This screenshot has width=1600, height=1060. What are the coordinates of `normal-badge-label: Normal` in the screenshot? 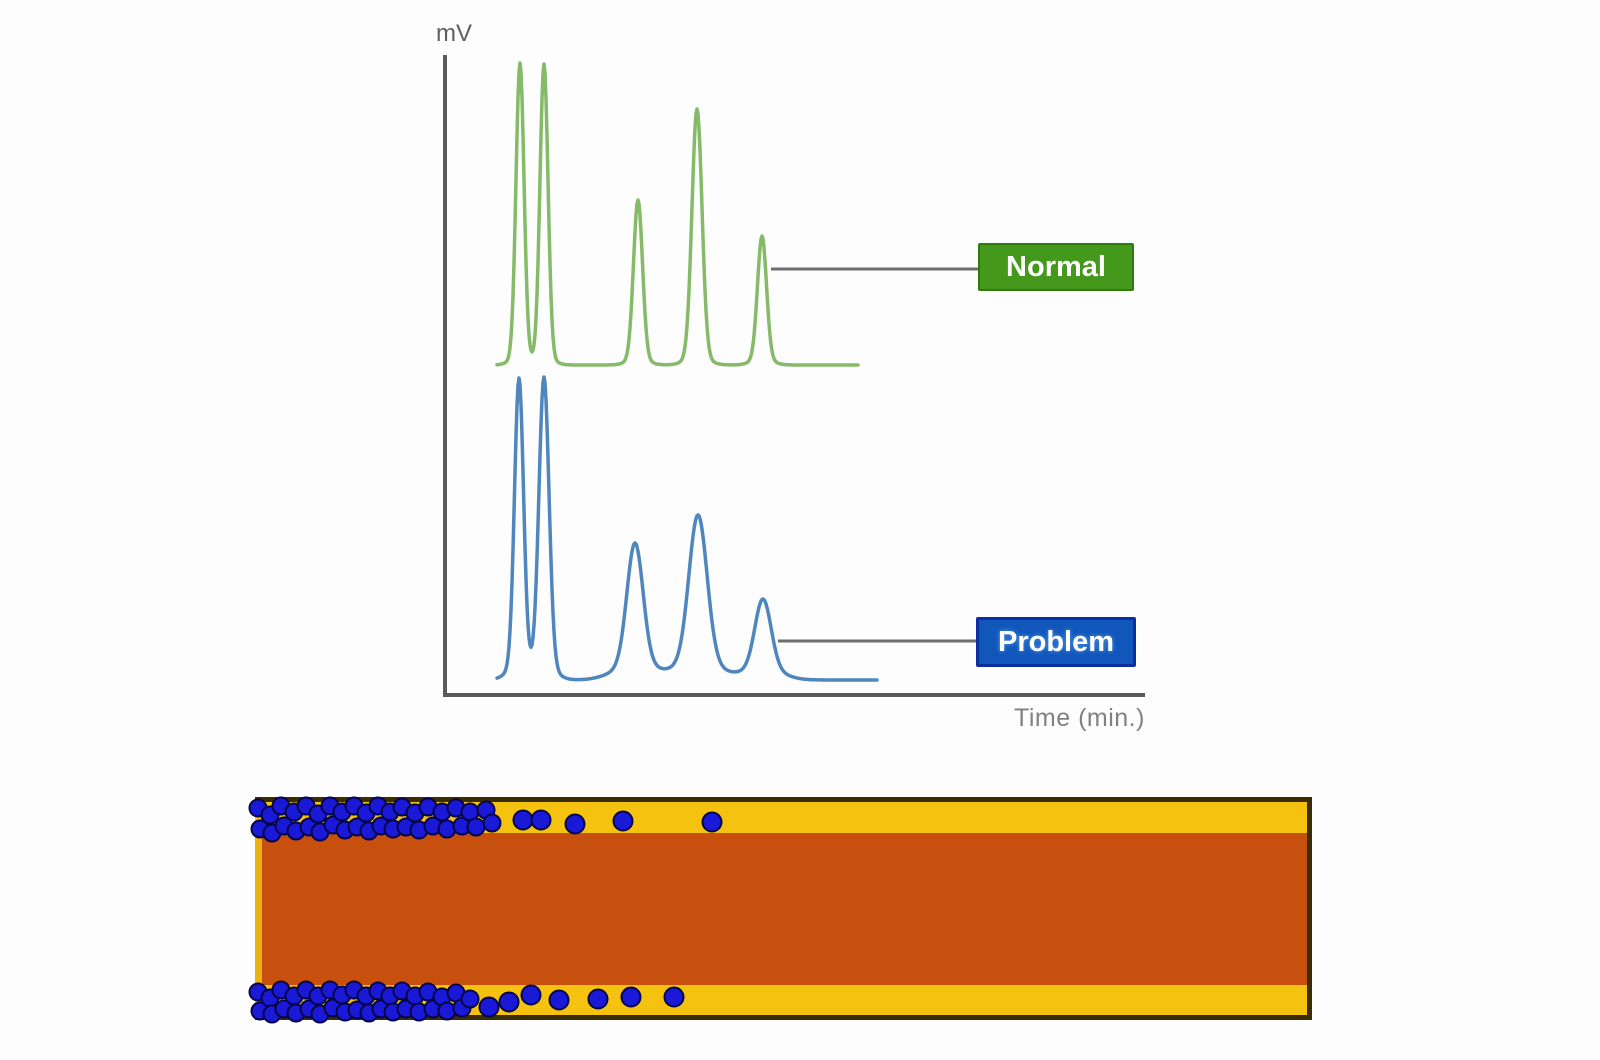 It's located at (1056, 266).